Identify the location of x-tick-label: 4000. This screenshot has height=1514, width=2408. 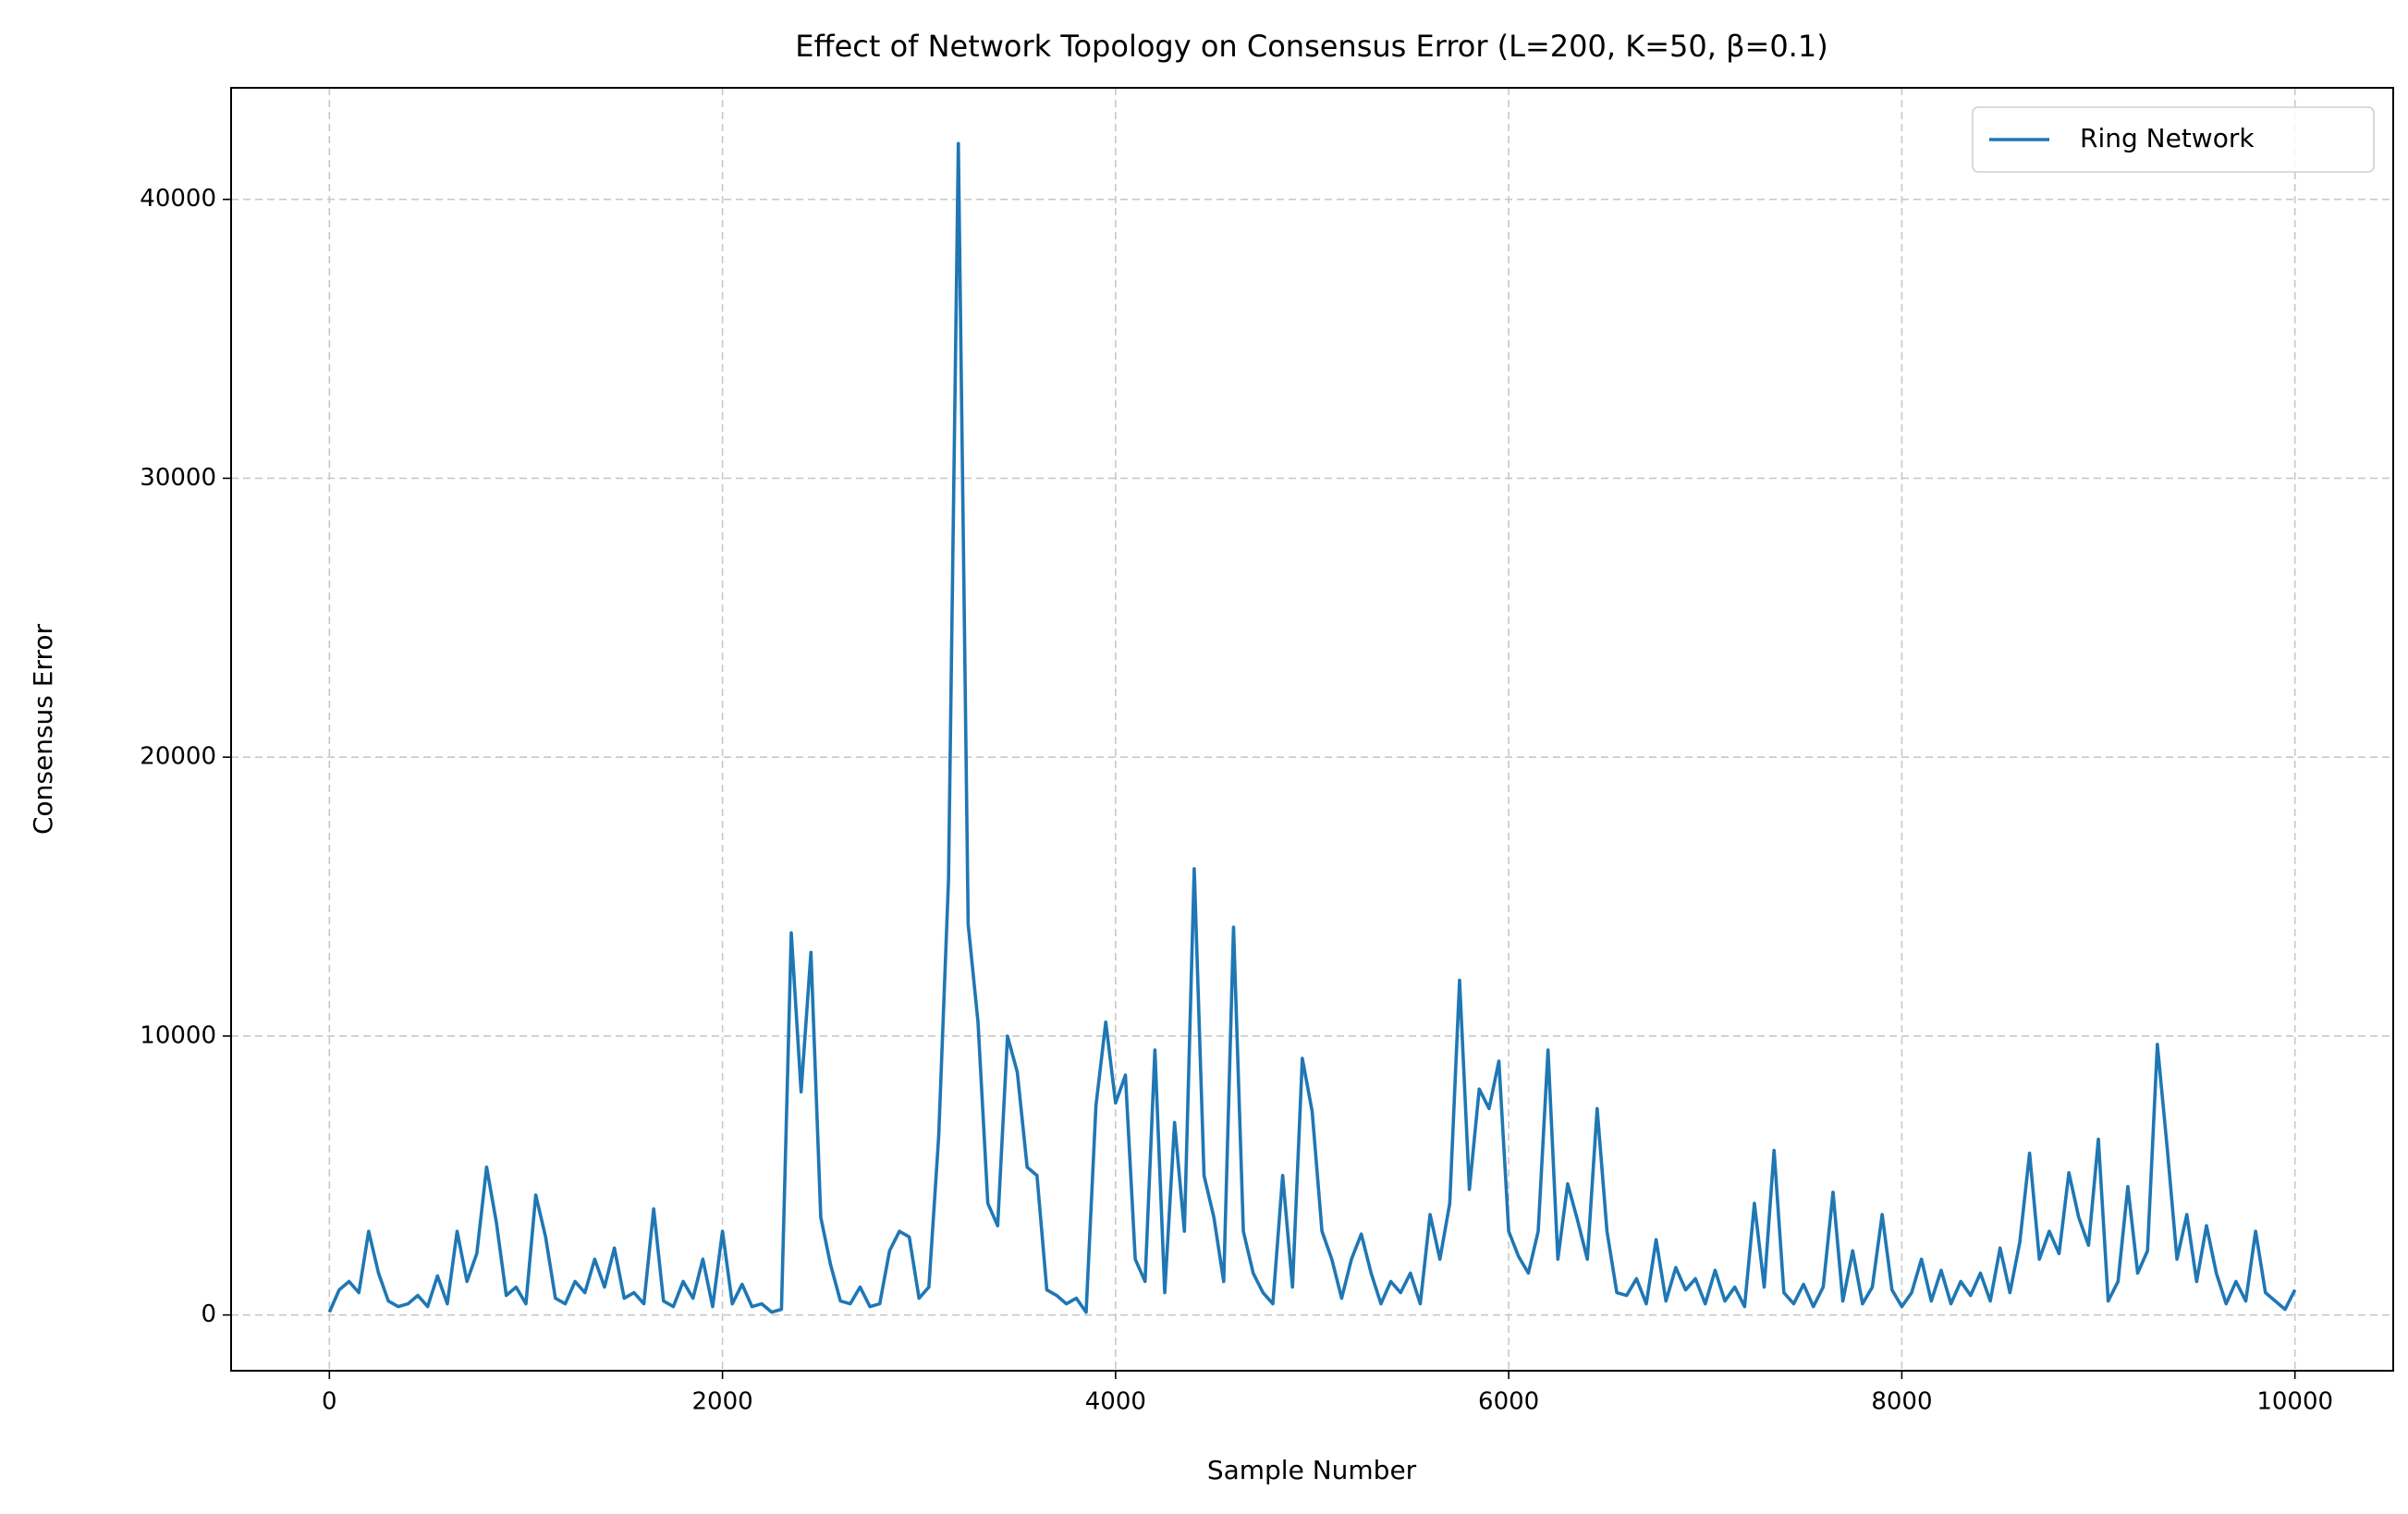
(1116, 1402).